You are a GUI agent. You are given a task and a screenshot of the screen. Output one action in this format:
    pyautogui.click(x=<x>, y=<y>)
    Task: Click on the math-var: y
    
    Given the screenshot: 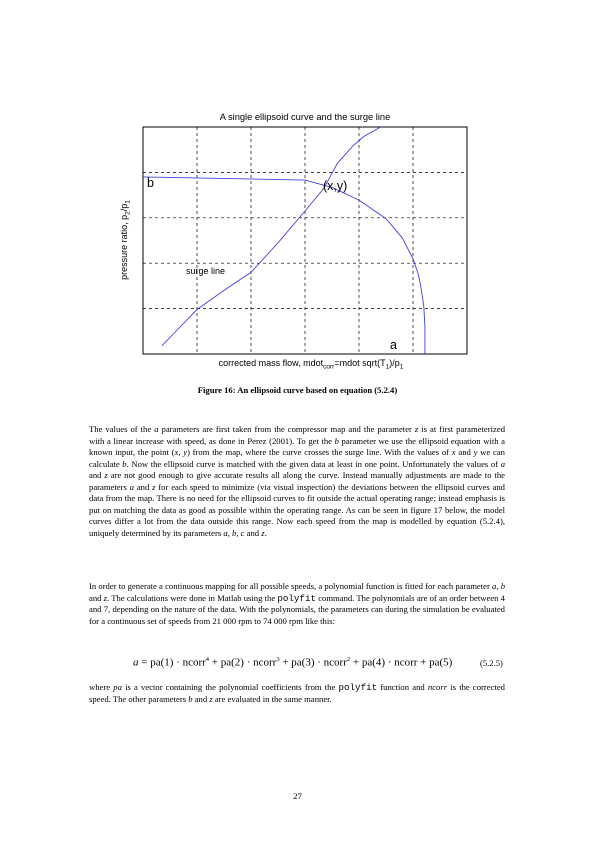 What is the action you would take?
    pyautogui.click(x=475, y=452)
    